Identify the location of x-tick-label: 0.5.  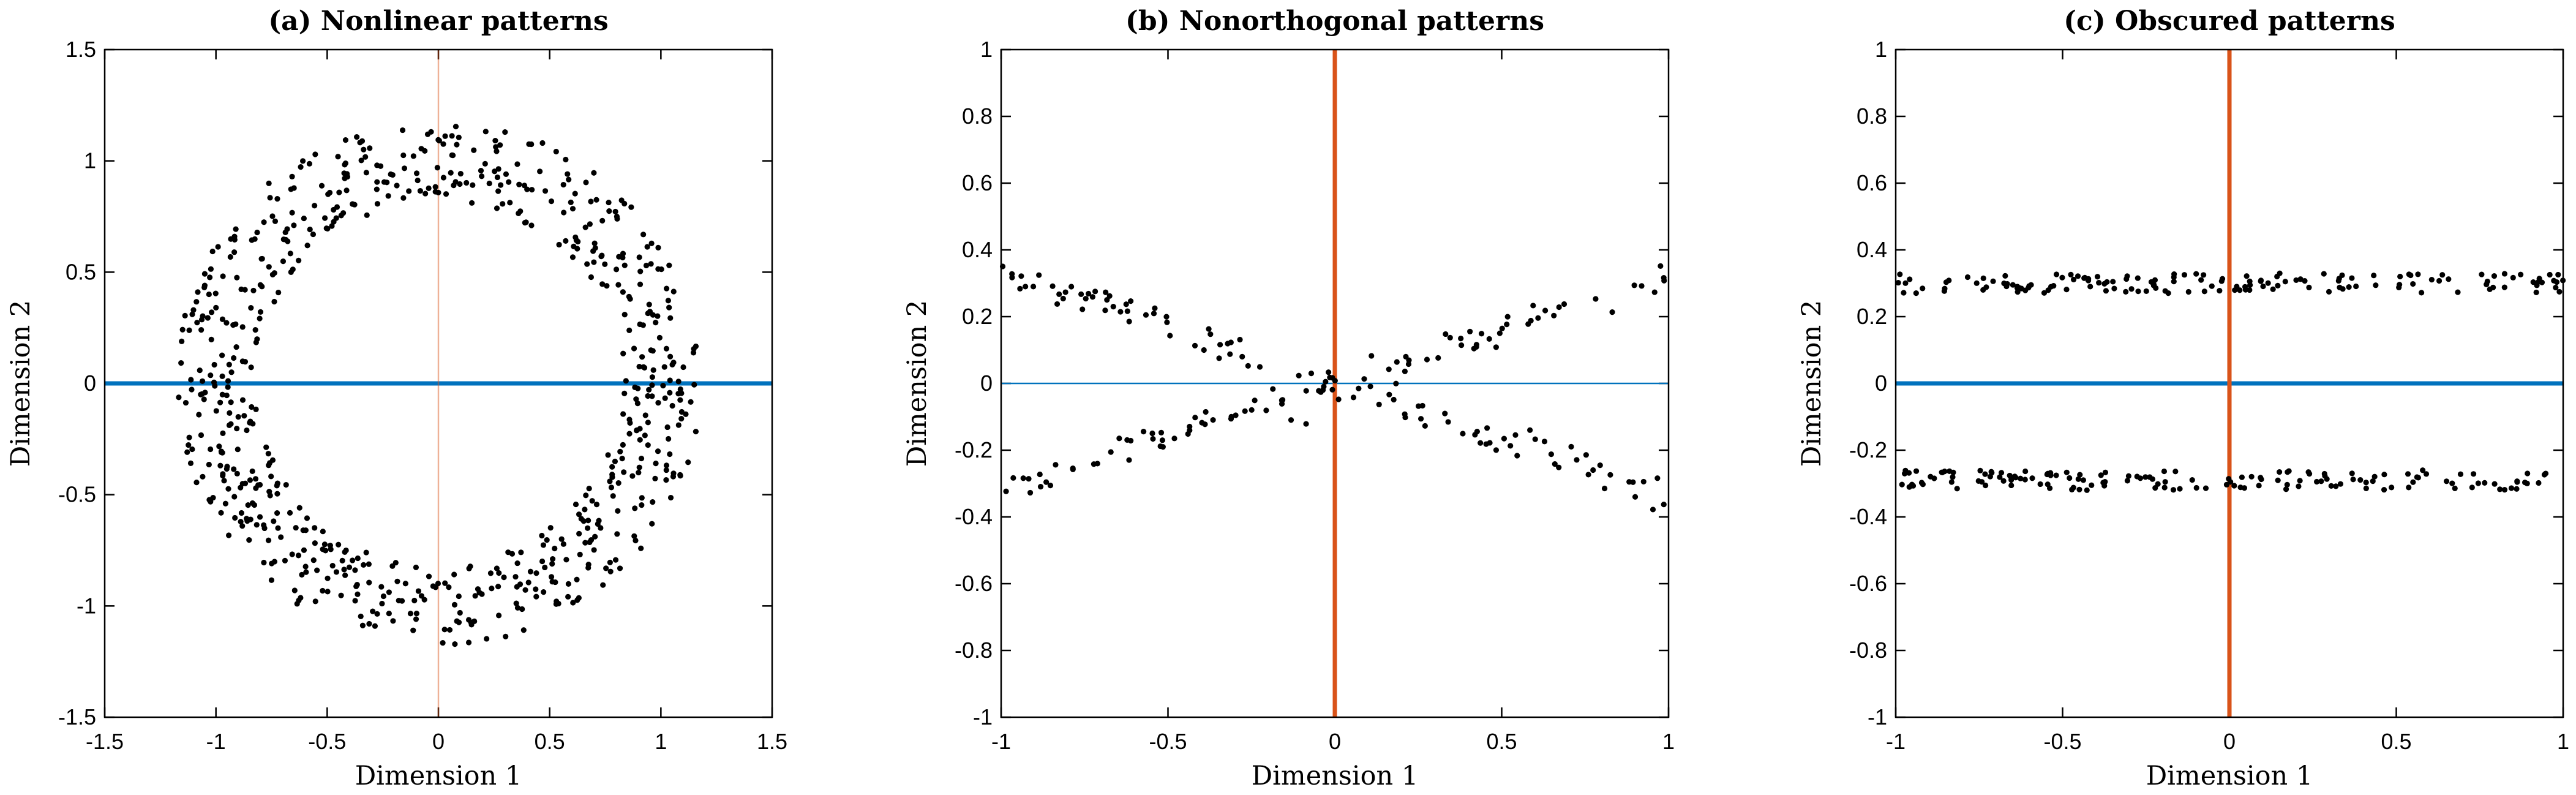
(550, 741).